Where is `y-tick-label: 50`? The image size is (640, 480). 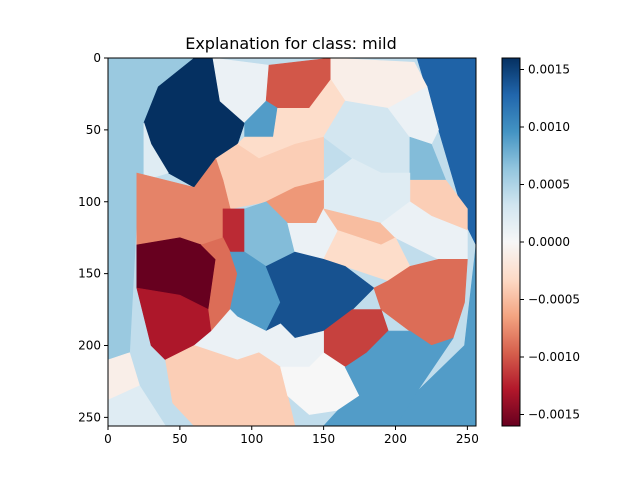
y-tick-label: 50 is located at coordinates (93, 130).